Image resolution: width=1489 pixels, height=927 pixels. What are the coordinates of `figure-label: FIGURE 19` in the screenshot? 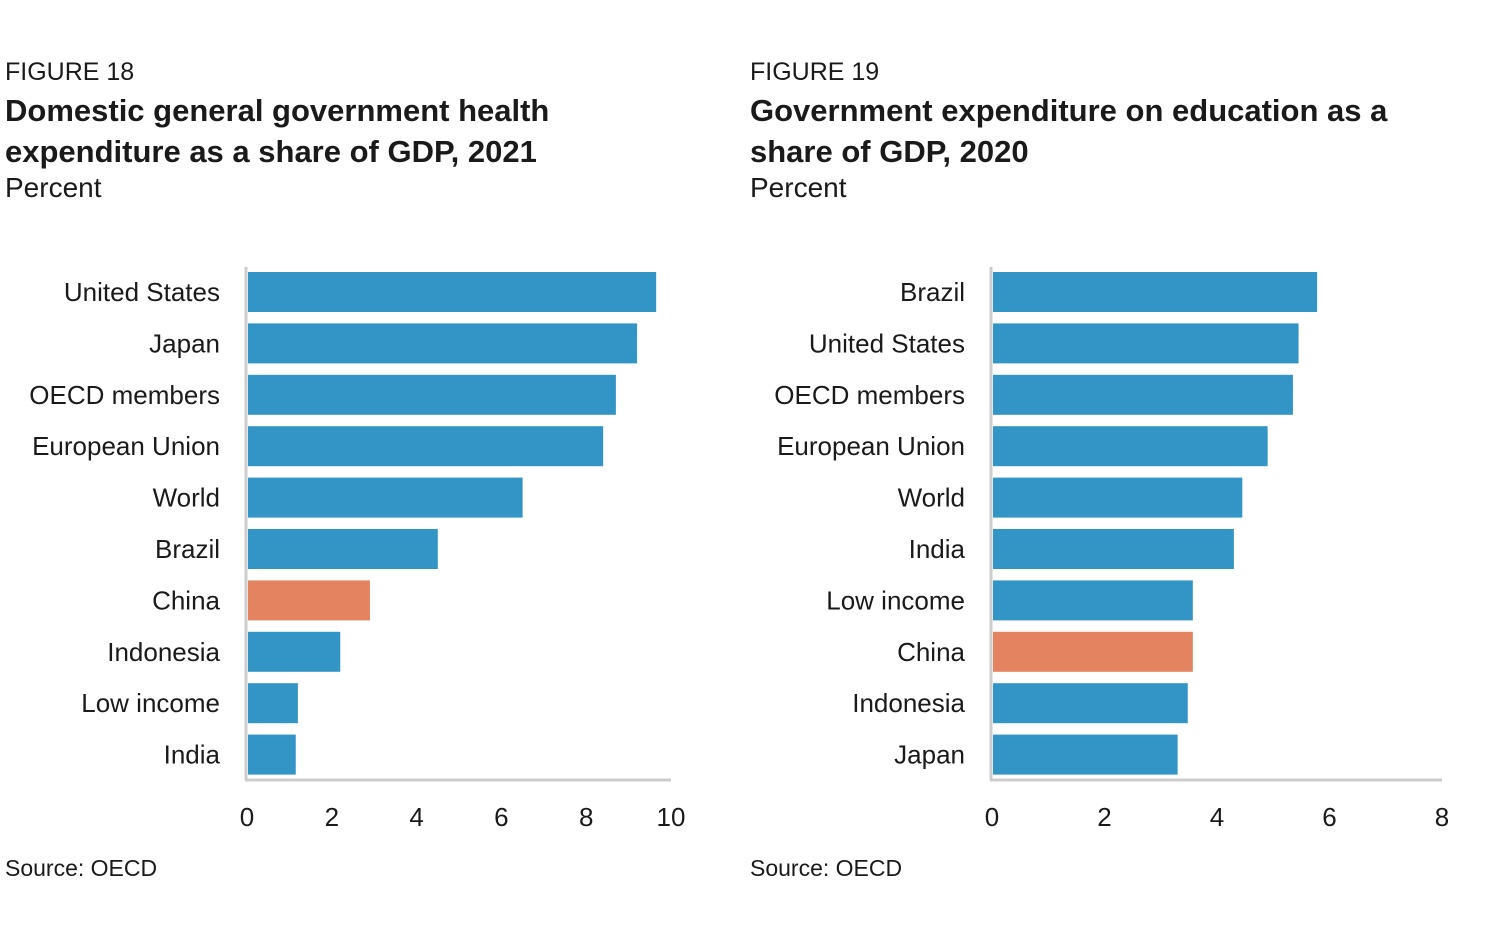 It's located at (815, 72).